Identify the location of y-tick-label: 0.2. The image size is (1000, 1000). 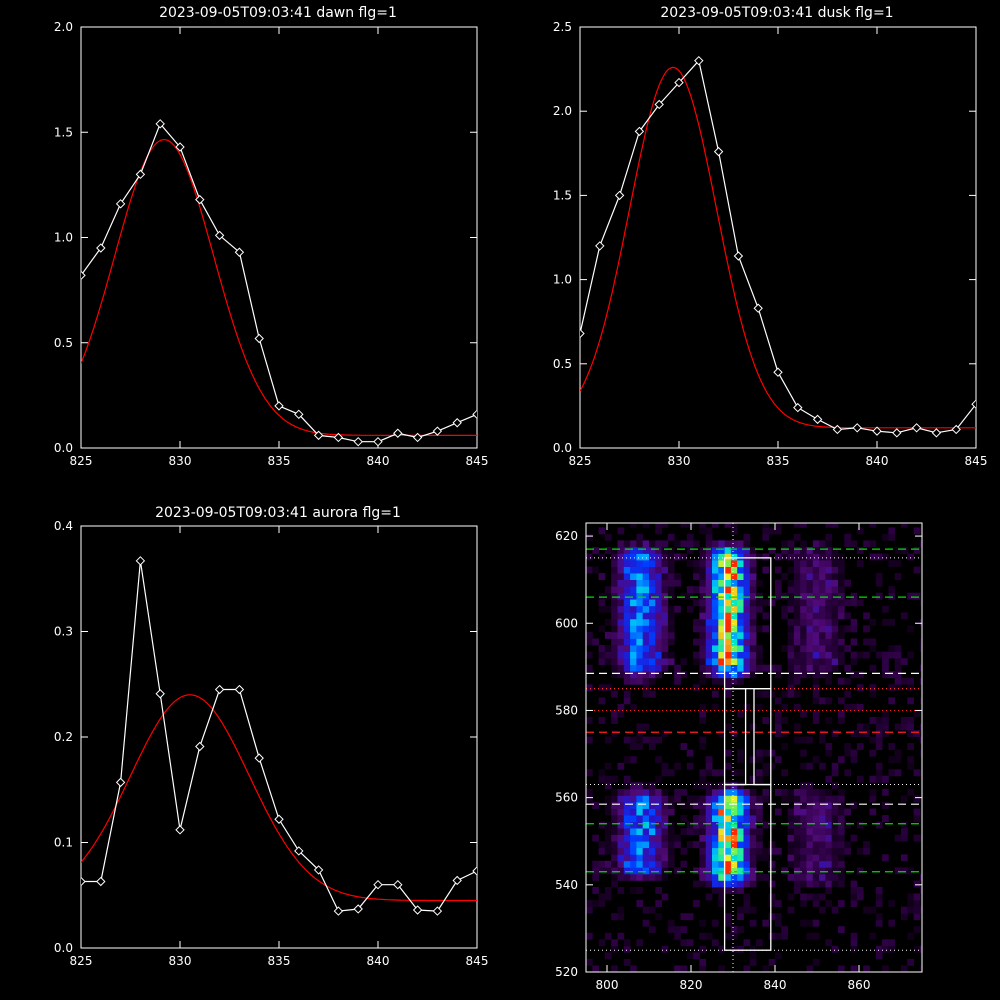
(63, 737).